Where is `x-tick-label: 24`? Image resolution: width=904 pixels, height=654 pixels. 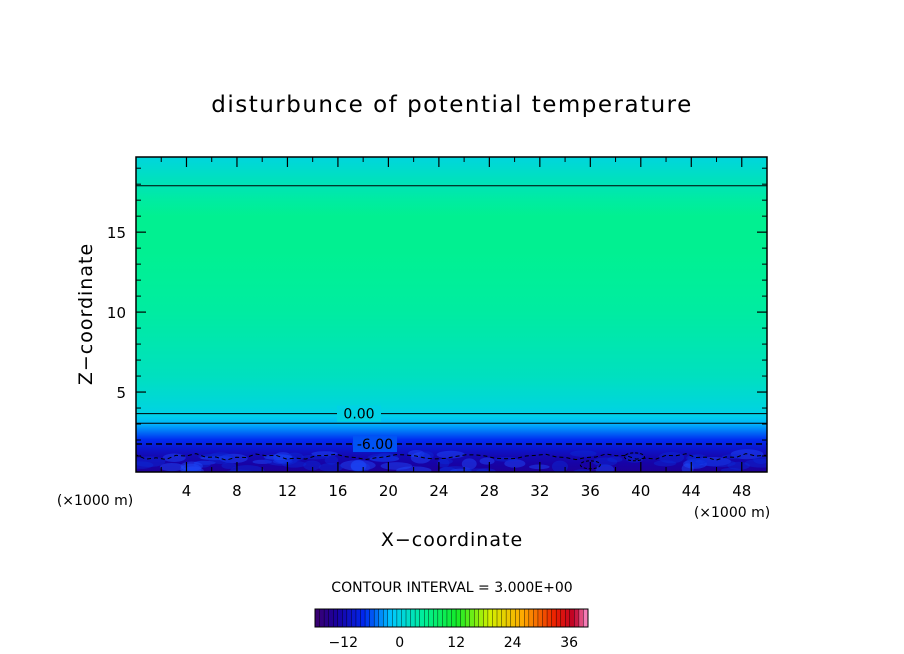 x-tick-label: 24 is located at coordinates (438, 491).